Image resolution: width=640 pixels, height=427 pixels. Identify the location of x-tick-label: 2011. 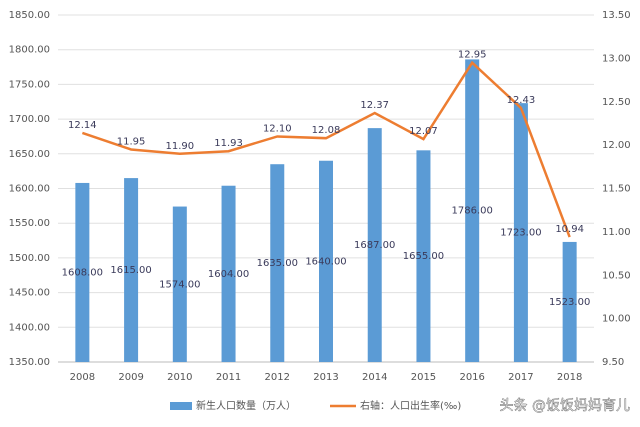
(228, 377).